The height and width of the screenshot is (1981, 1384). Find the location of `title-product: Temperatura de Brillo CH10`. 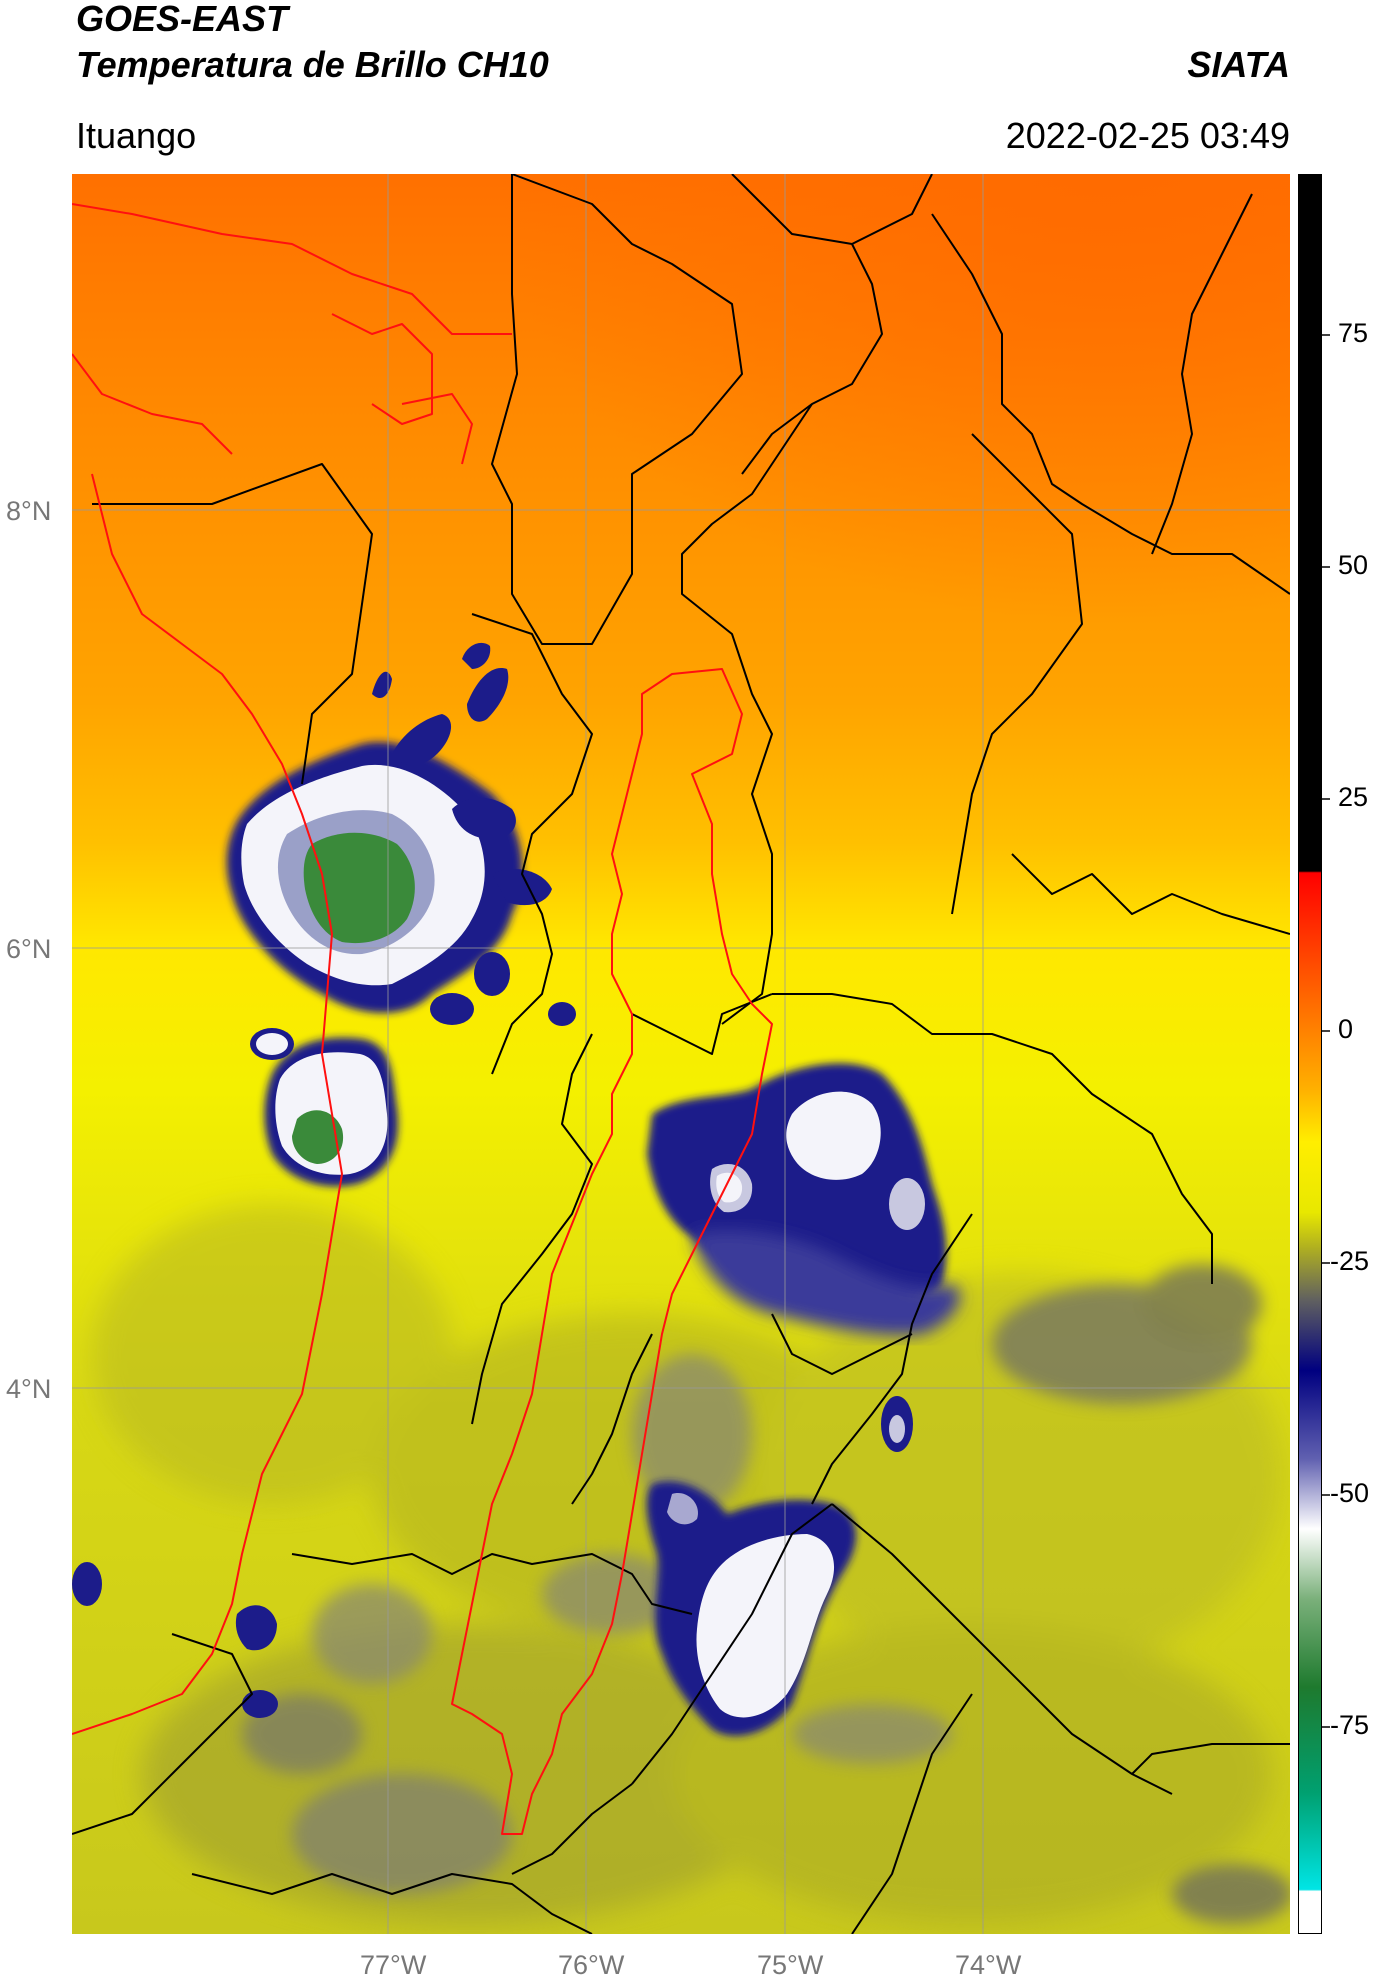

title-product: Temperatura de Brillo CH10 is located at coordinates (312, 64).